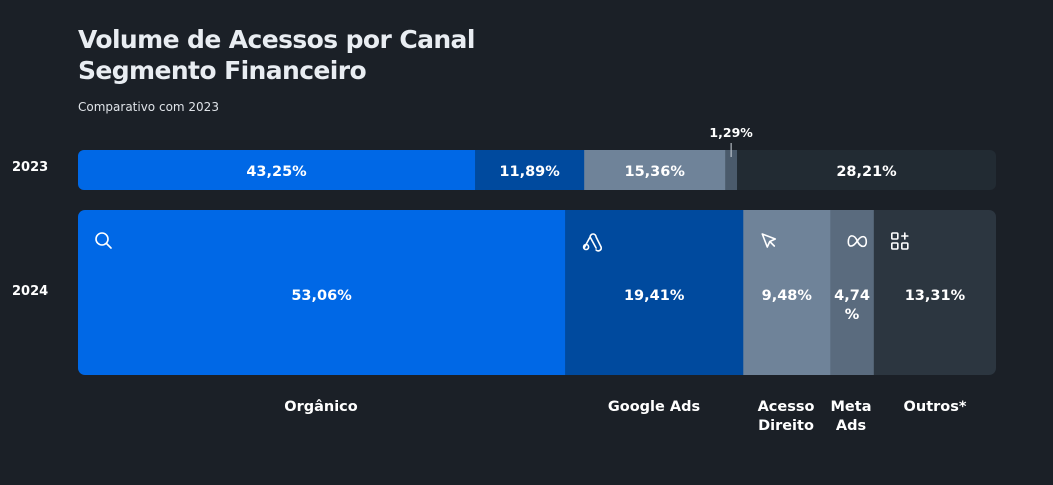  What do you see at coordinates (654, 407) in the screenshot?
I see `category-label-google-ads: Google Ads` at bounding box center [654, 407].